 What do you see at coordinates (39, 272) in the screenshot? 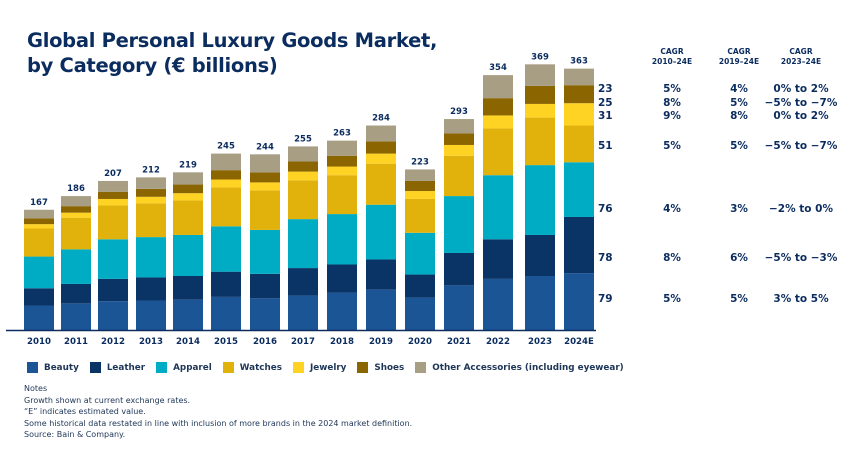
I see `bar-segment-apparel-2010` at bounding box center [39, 272].